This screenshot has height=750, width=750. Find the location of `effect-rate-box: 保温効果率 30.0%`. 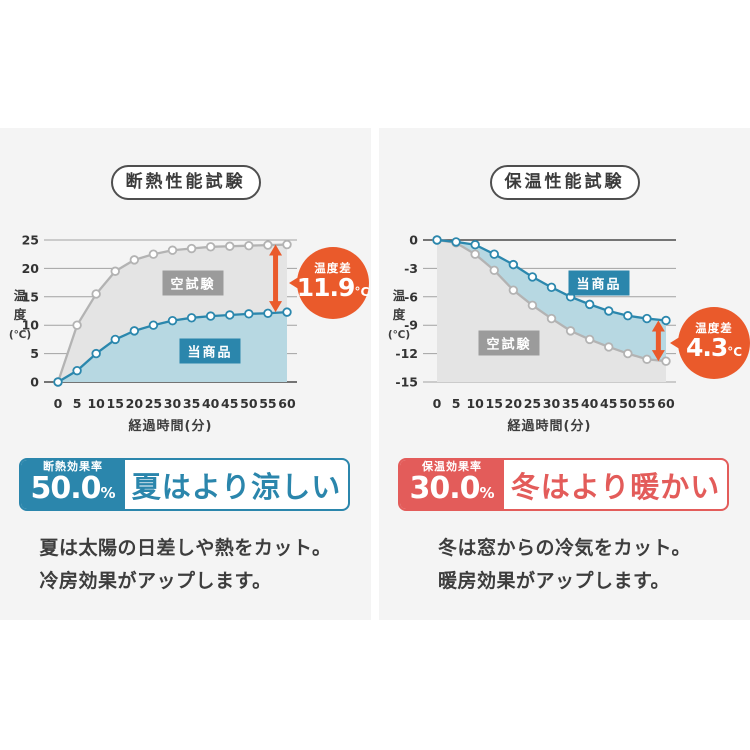

effect-rate-box: 保温効果率 30.0% is located at coordinates (452, 484).